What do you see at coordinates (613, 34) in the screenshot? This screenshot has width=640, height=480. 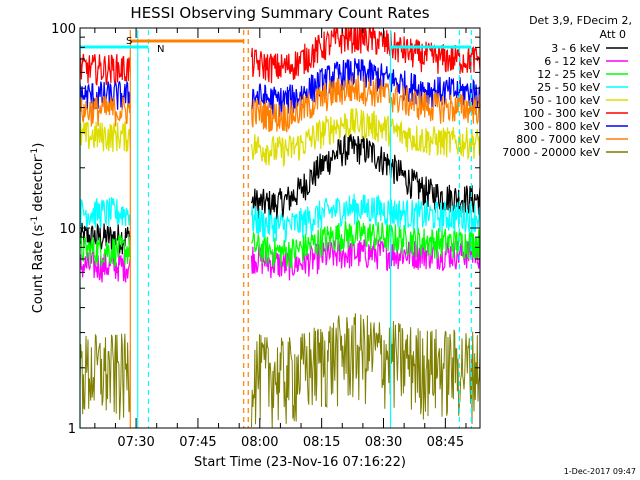 I see `legend-header-line-2: Att 0` at bounding box center [613, 34].